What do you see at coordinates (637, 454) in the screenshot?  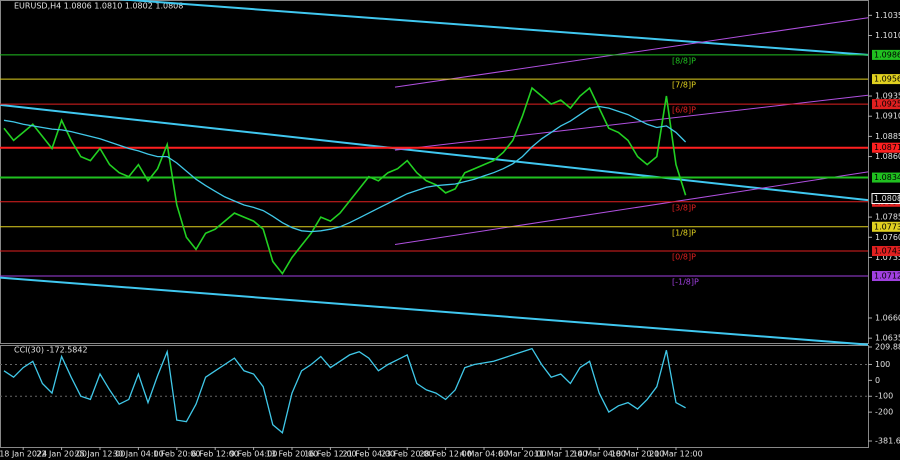 I see `x-tick-label: 18 Mar 20:00` at bounding box center [637, 454].